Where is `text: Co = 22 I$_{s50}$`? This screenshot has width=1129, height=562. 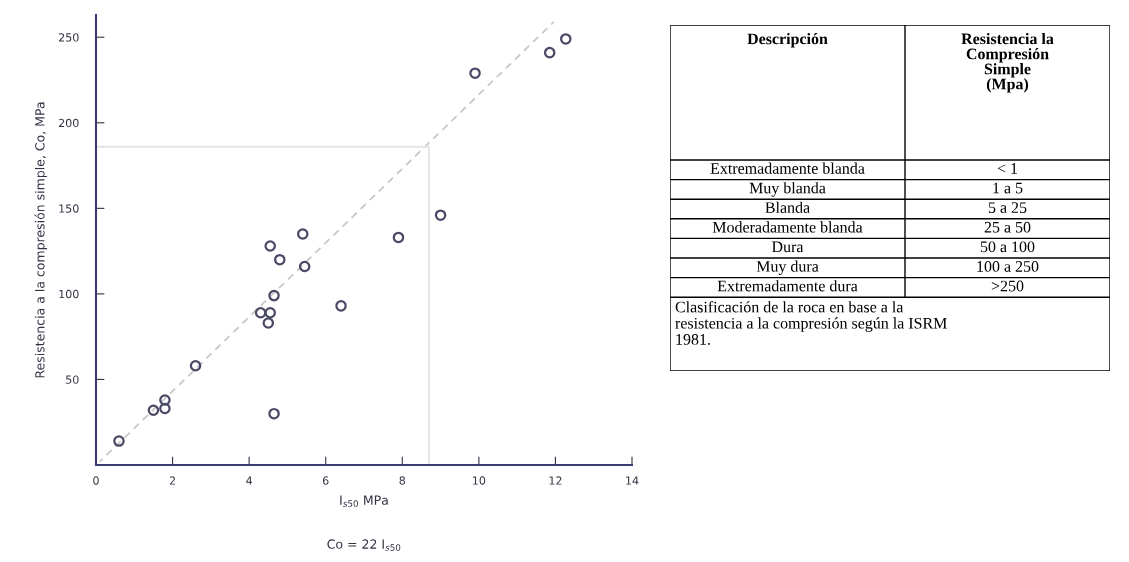
text: Co = 22 I$_{s50}$ is located at coordinates (364, 545).